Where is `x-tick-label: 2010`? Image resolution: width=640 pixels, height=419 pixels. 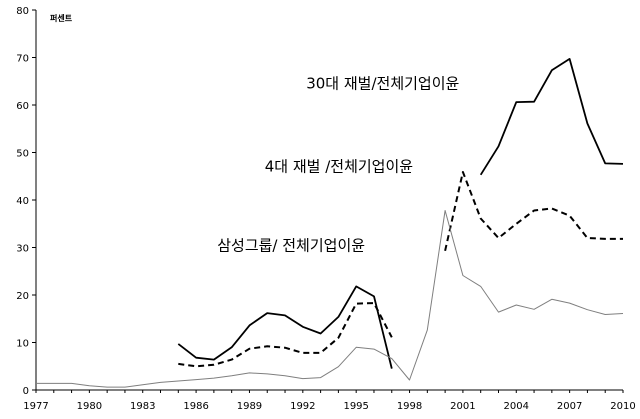 x-tick-label: 2010 is located at coordinates (622, 406).